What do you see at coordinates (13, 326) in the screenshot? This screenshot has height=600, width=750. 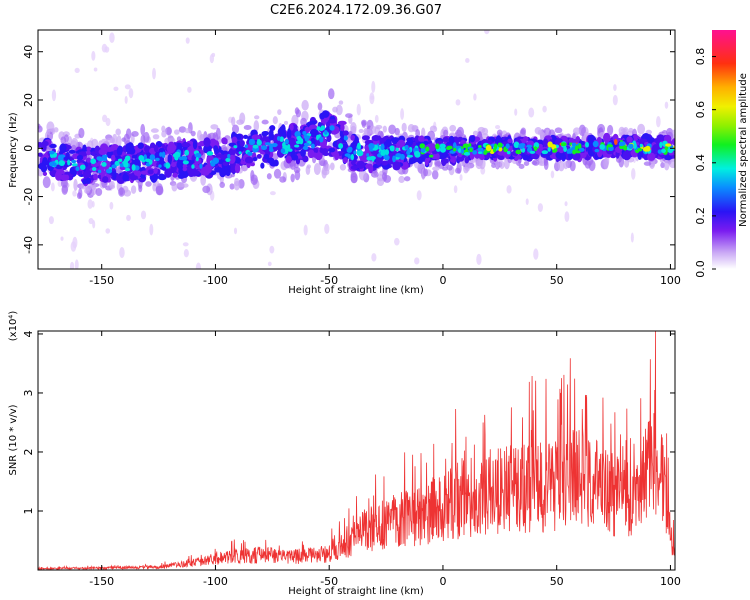 I see `snr-multiplier: (x10⁴)` at bounding box center [13, 326].